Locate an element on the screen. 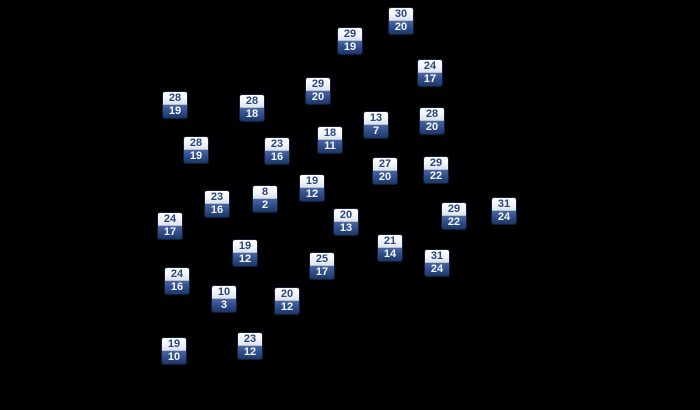  temperature-badge: 28 20 is located at coordinates (432, 121).